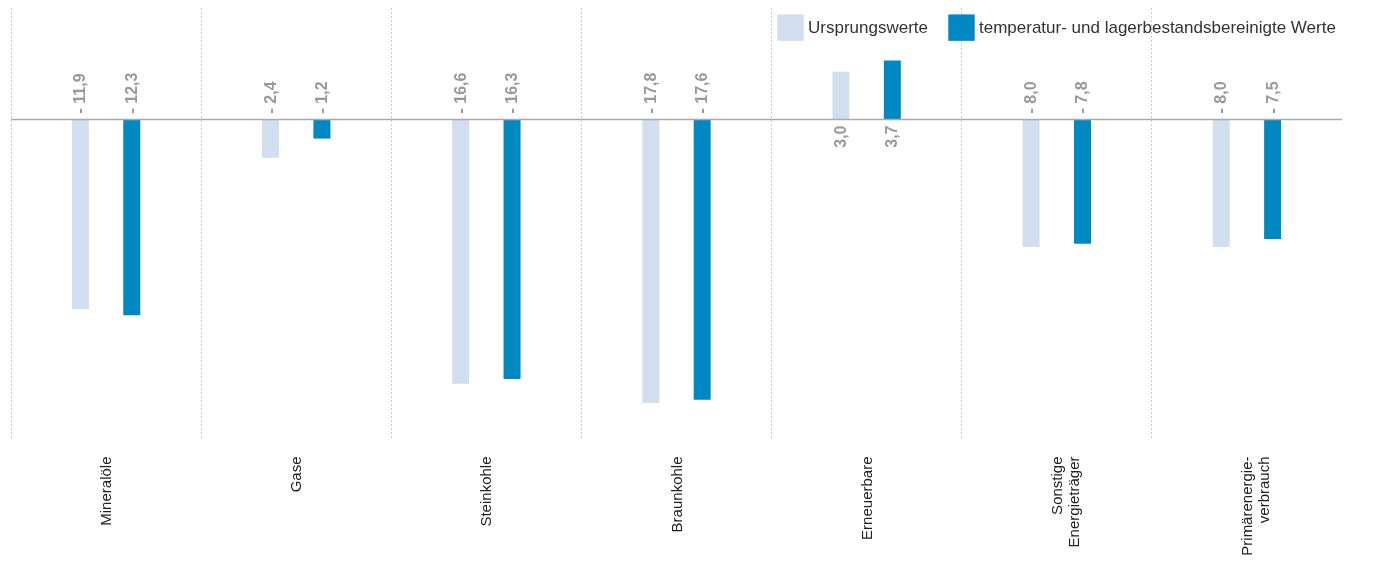 The image size is (1373, 570). I want to click on data-label: - 17,8, so click(650, 93).